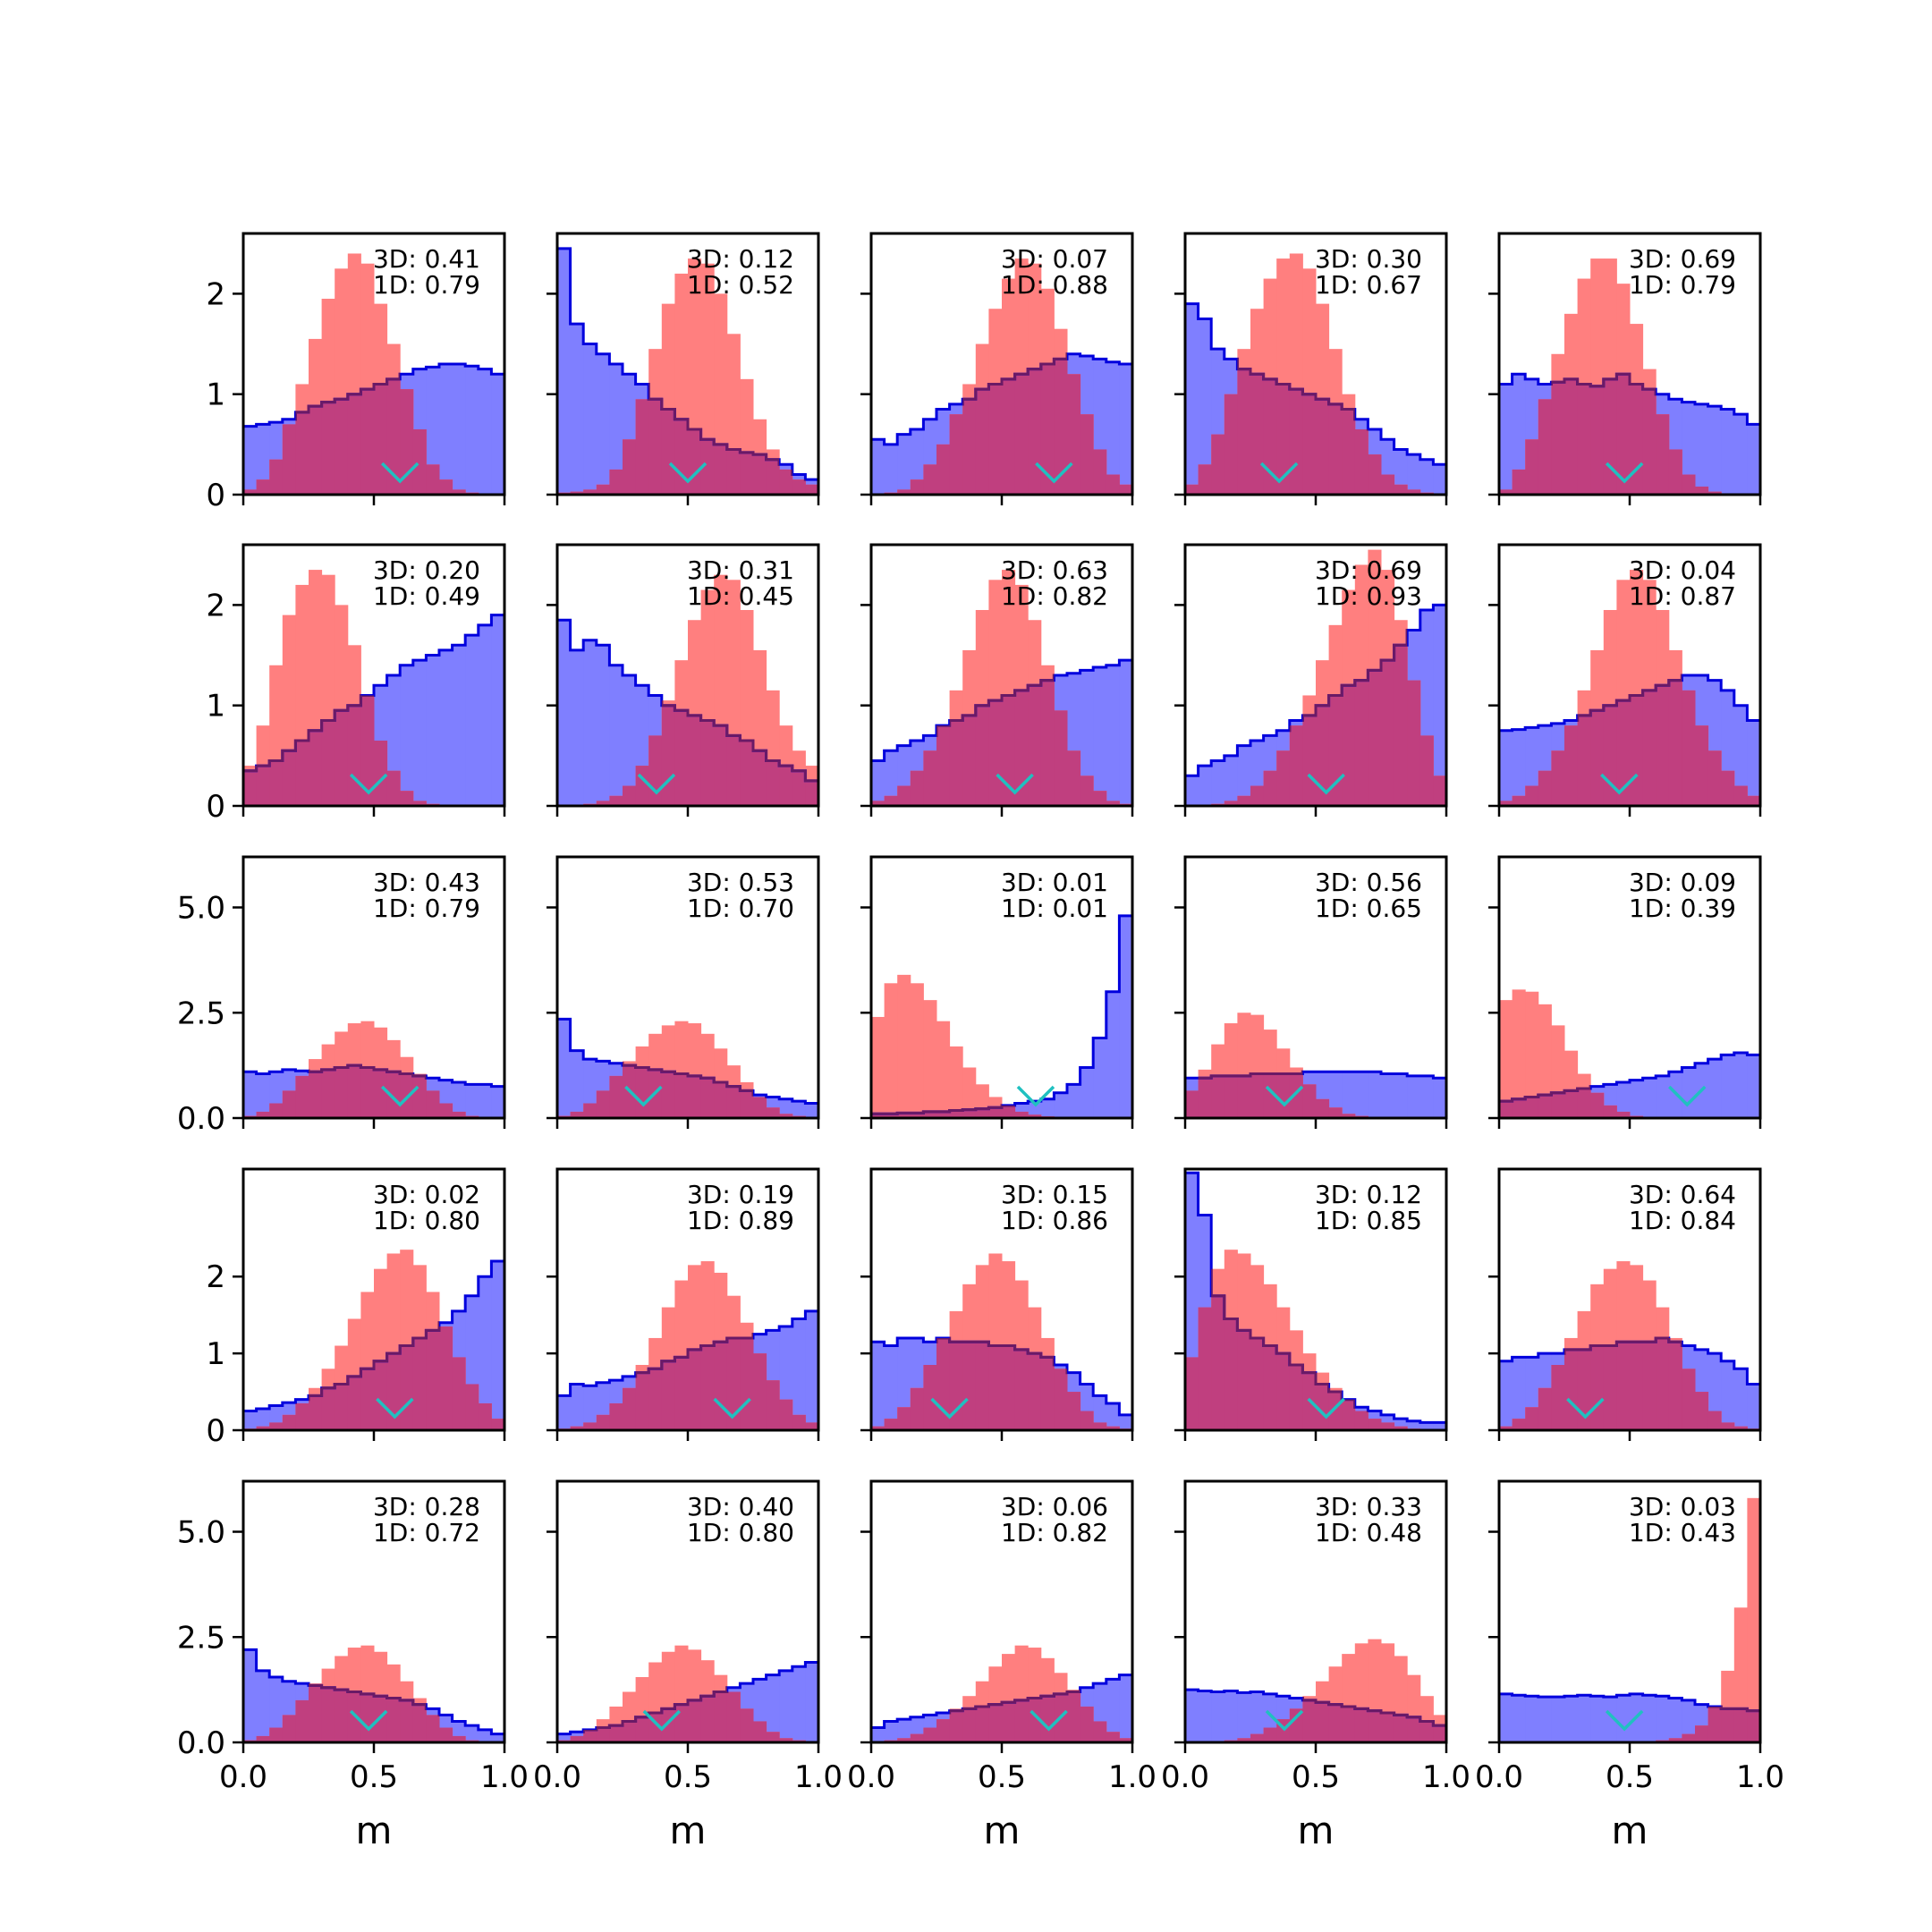 This screenshot has height=1932, width=1932. Describe the element at coordinates (1054, 1506) in the screenshot. I see `annotation-3d: 3D: 0.06` at that location.